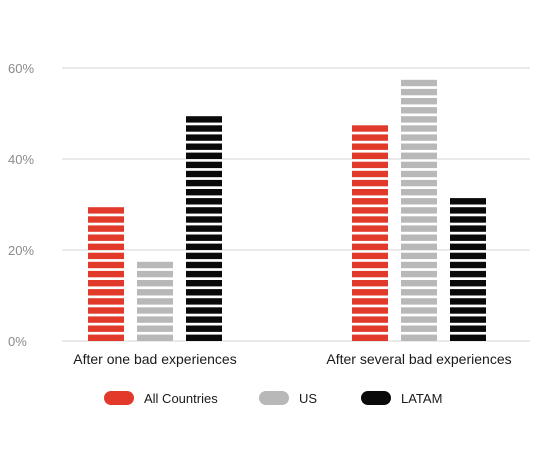 This screenshot has height=465, width=552. I want to click on legend: All Countries US LATAM, so click(276, 398).